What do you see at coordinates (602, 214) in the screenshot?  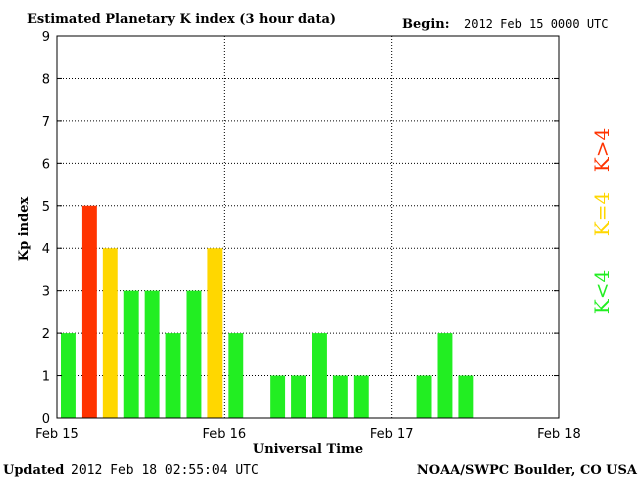 I see `legend-item: K=4` at bounding box center [602, 214].